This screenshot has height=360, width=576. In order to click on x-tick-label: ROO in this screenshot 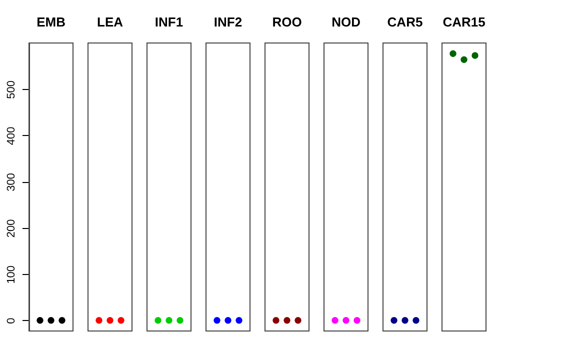, I will do `click(287, 22)`.